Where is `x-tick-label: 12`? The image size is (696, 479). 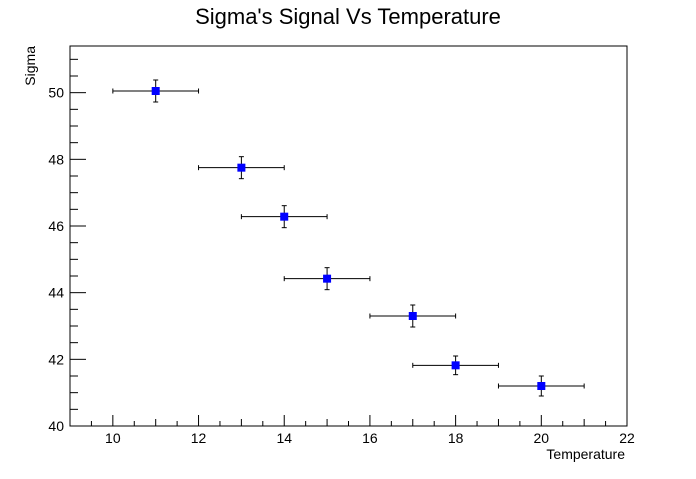 x-tick-label: 12 is located at coordinates (199, 438).